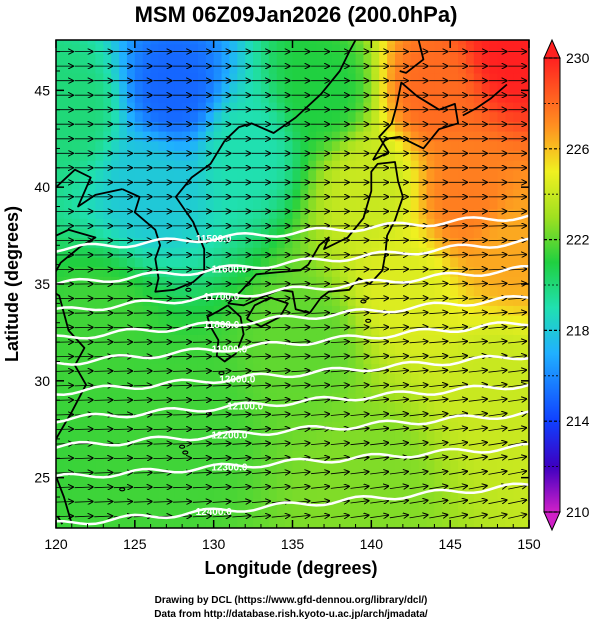 The width and height of the screenshot is (599, 625). I want to click on contour-line, so click(292, 504).